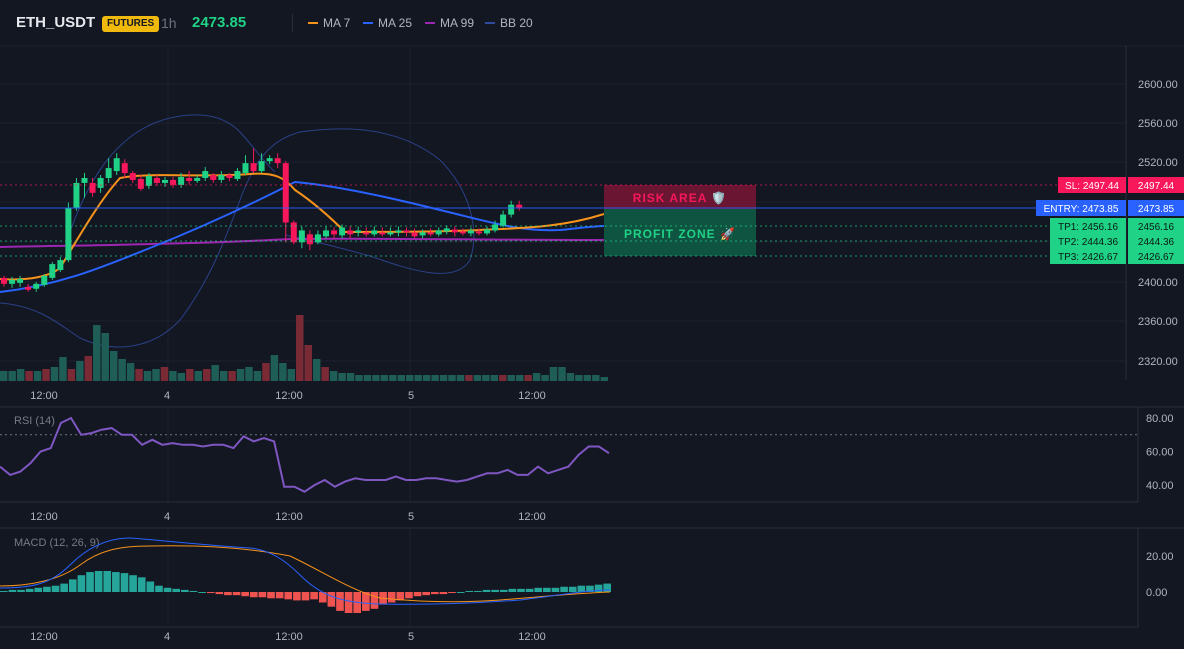  Describe the element at coordinates (1081, 209) in the screenshot. I see `level-tag-text: ENTRY: 2473.85` at that location.